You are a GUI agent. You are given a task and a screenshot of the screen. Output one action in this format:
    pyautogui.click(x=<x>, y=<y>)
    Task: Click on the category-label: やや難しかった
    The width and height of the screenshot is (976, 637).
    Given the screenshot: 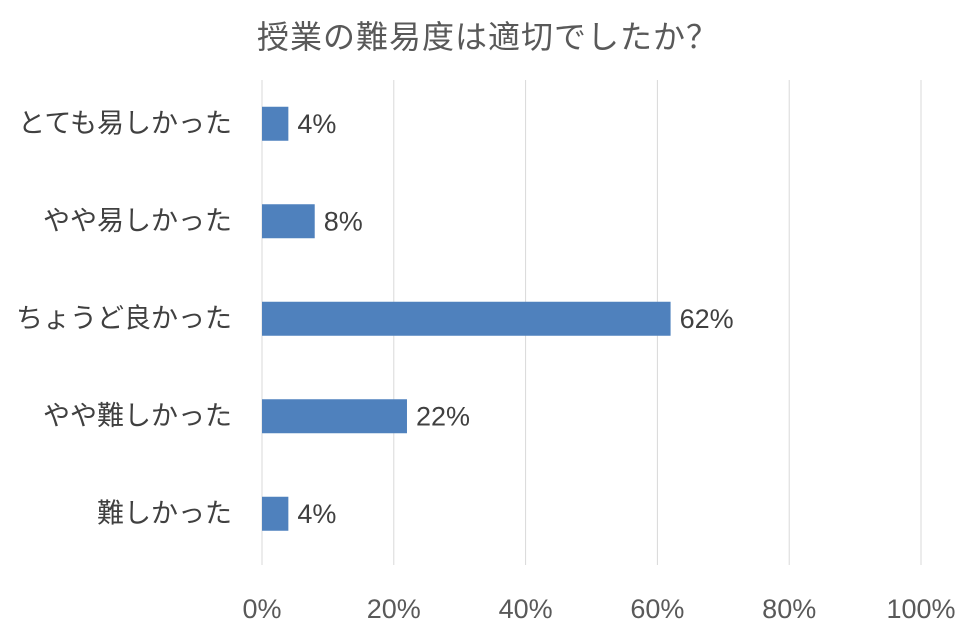 What is the action you would take?
    pyautogui.click(x=137, y=416)
    